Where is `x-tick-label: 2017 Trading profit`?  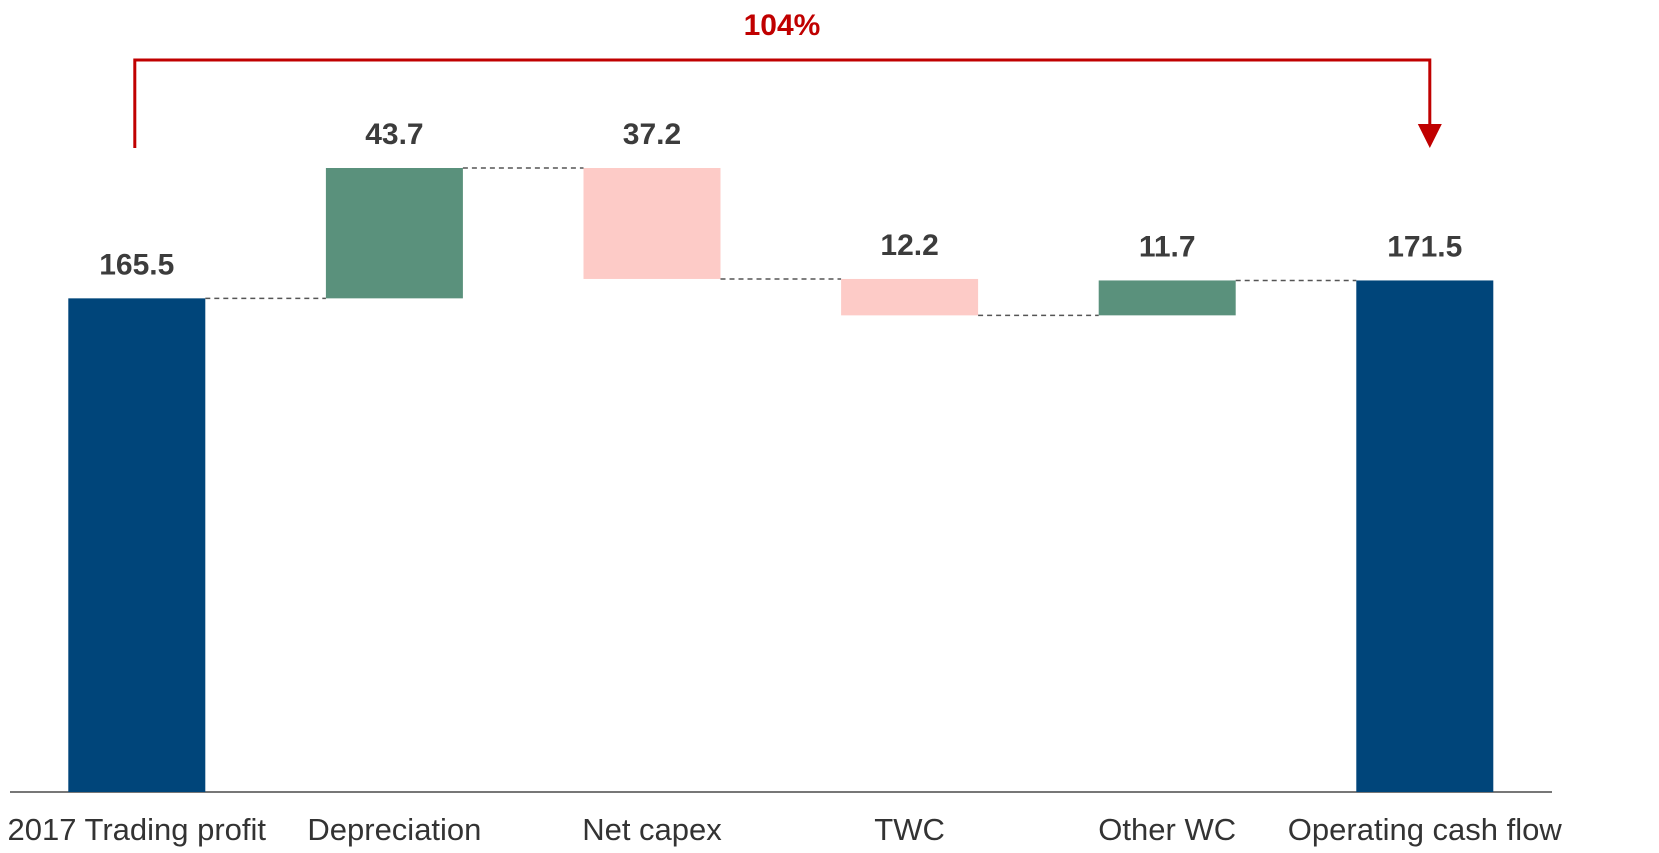
x-tick-label: 2017 Trading profit is located at coordinates (137, 829).